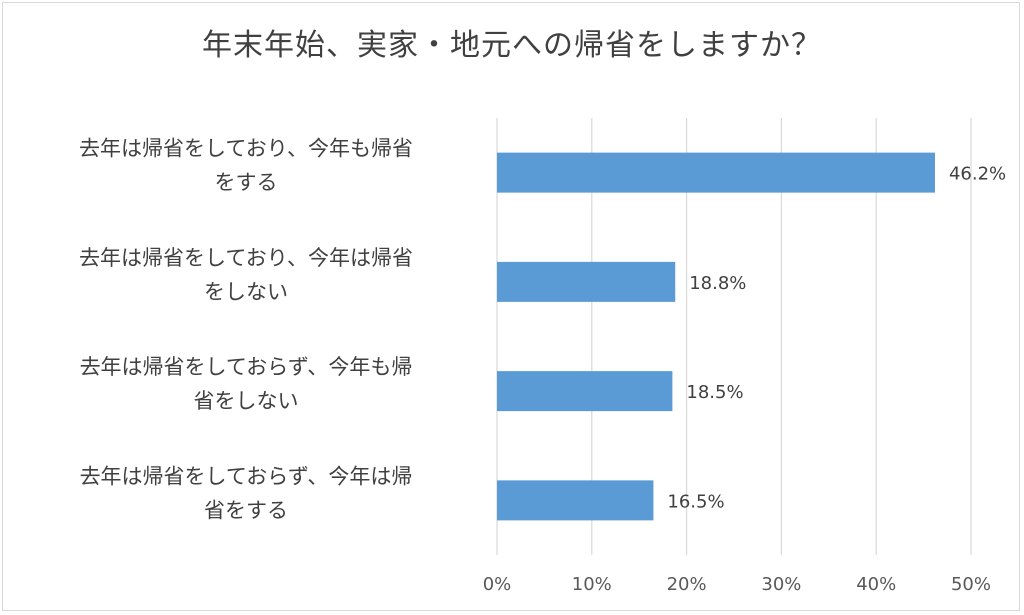  What do you see at coordinates (512, 45) in the screenshot?
I see `chart-title: 年末年始、実家・地元への帰省をしますか？` at bounding box center [512, 45].